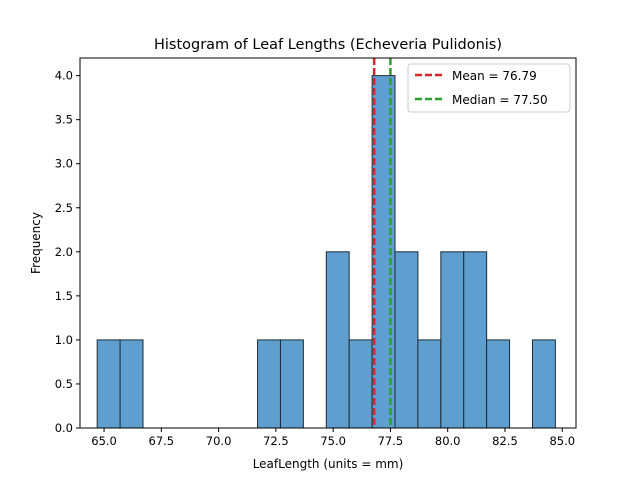  Describe the element at coordinates (505, 441) in the screenshot. I see `x-tick-label: 82.5` at that location.